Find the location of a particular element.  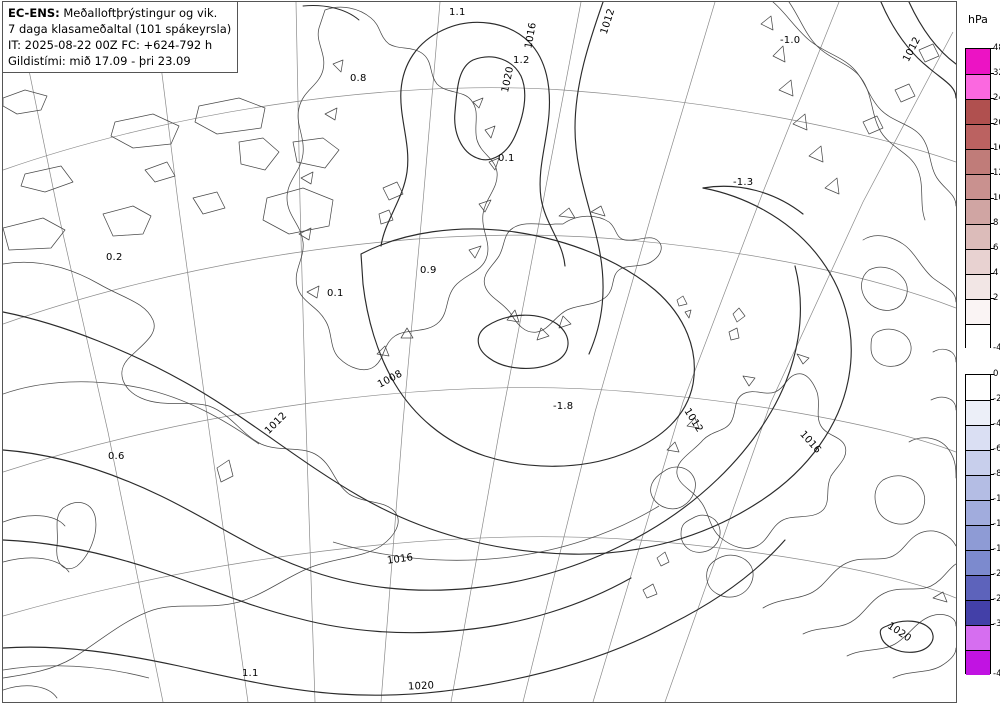

colorbar-tick-label: -24 is located at coordinates (996, 599).